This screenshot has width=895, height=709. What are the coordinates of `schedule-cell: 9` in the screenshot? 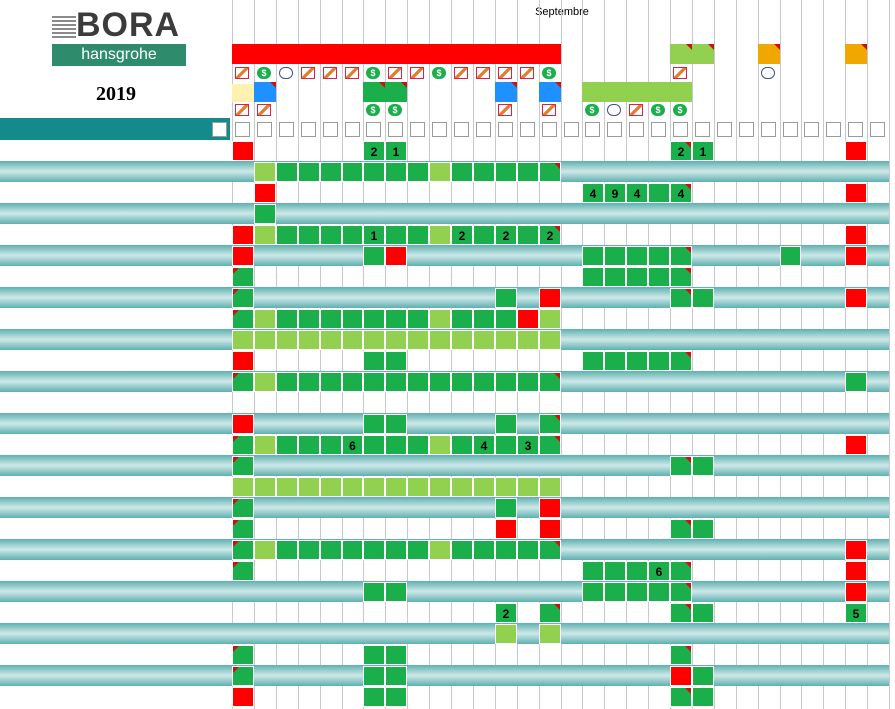 It's located at (615, 193).